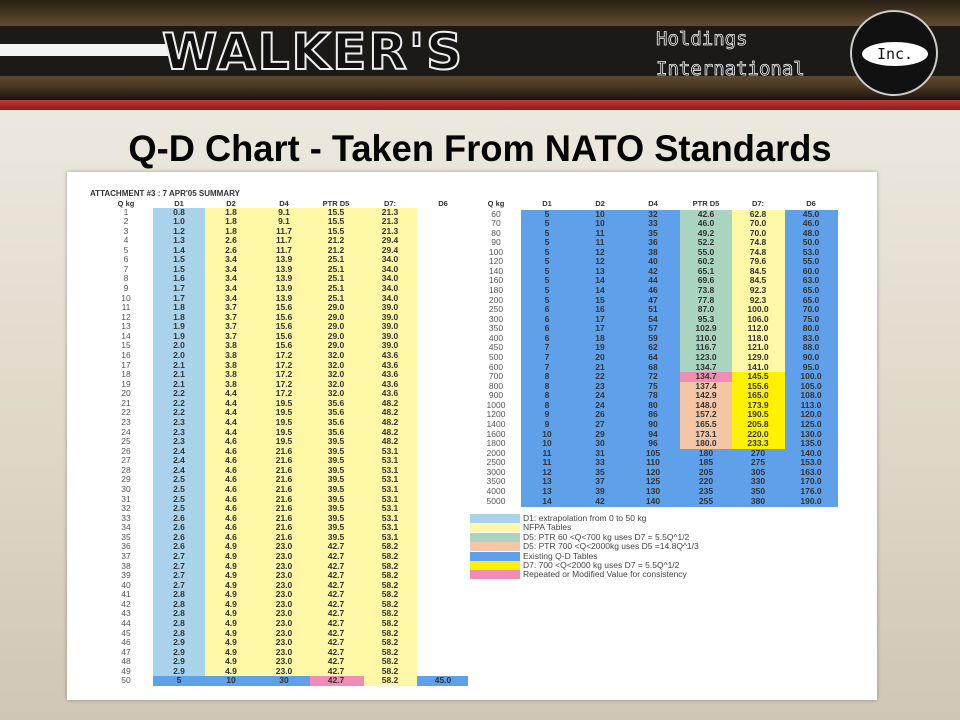 The height and width of the screenshot is (720, 960). I want to click on right-table-cell: 70.0, so click(758, 223).